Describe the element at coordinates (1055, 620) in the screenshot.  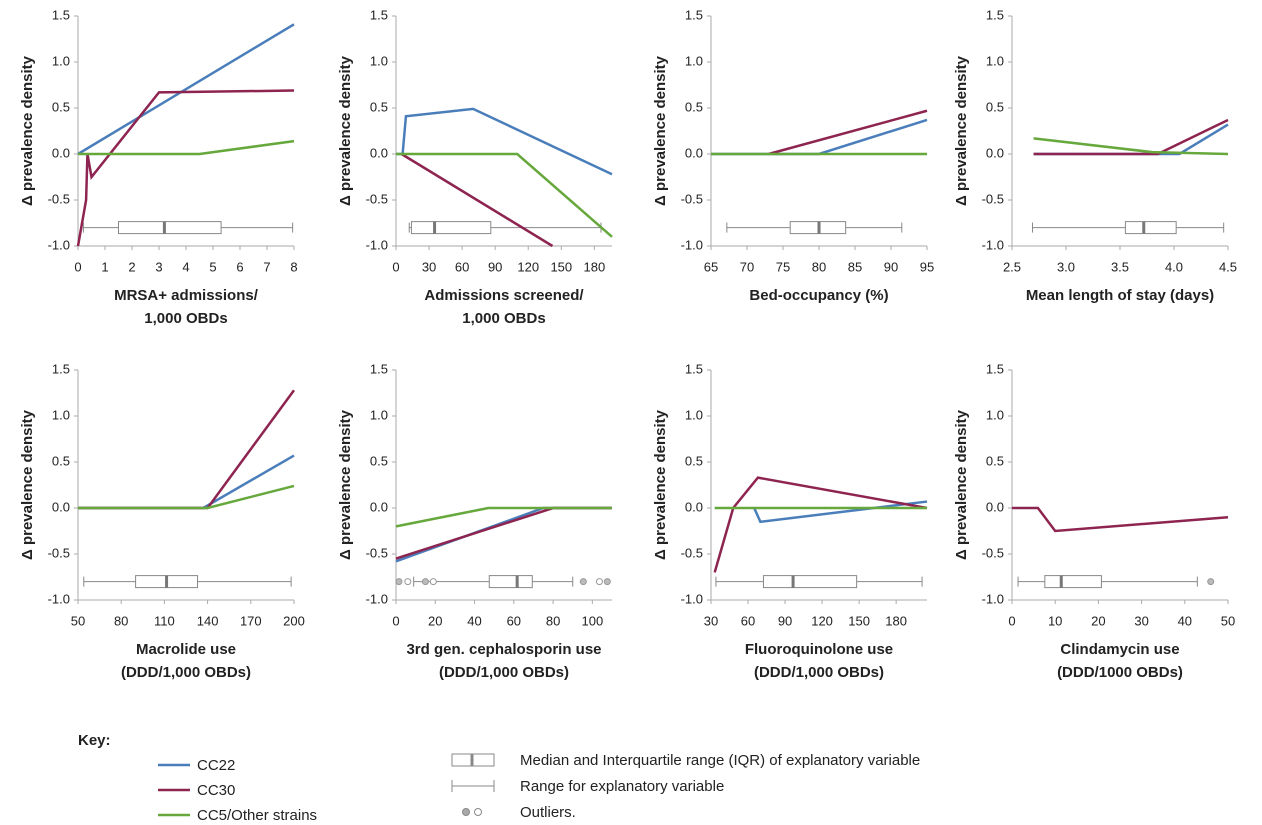
I see `x-tick-label: 10` at that location.